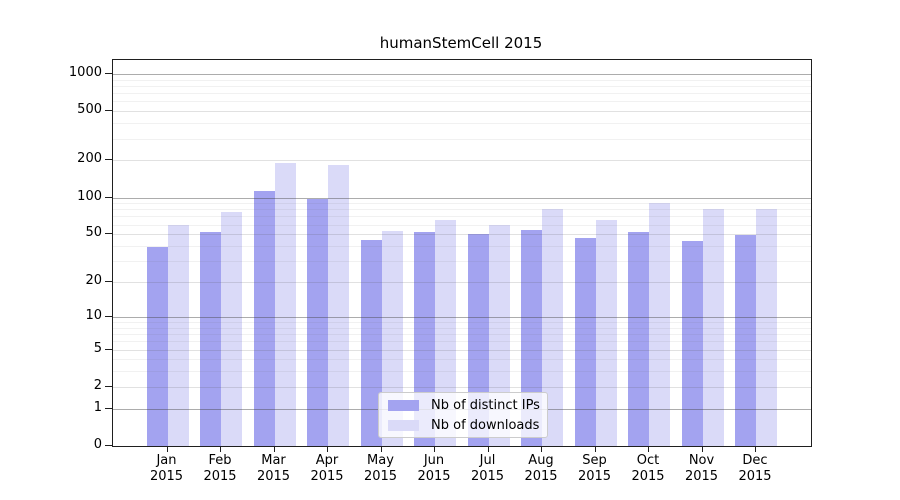 Image resolution: width=900 pixels, height=500 pixels. I want to click on x-tick-feb, so click(220, 449).